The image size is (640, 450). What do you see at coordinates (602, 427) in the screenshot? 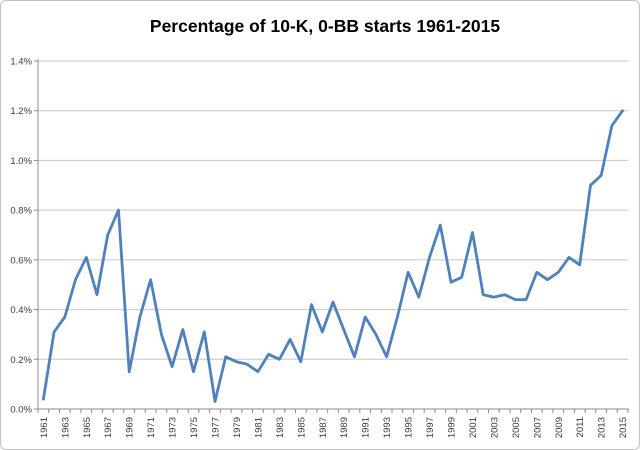
I see `x-tick-label: 2013` at bounding box center [602, 427].